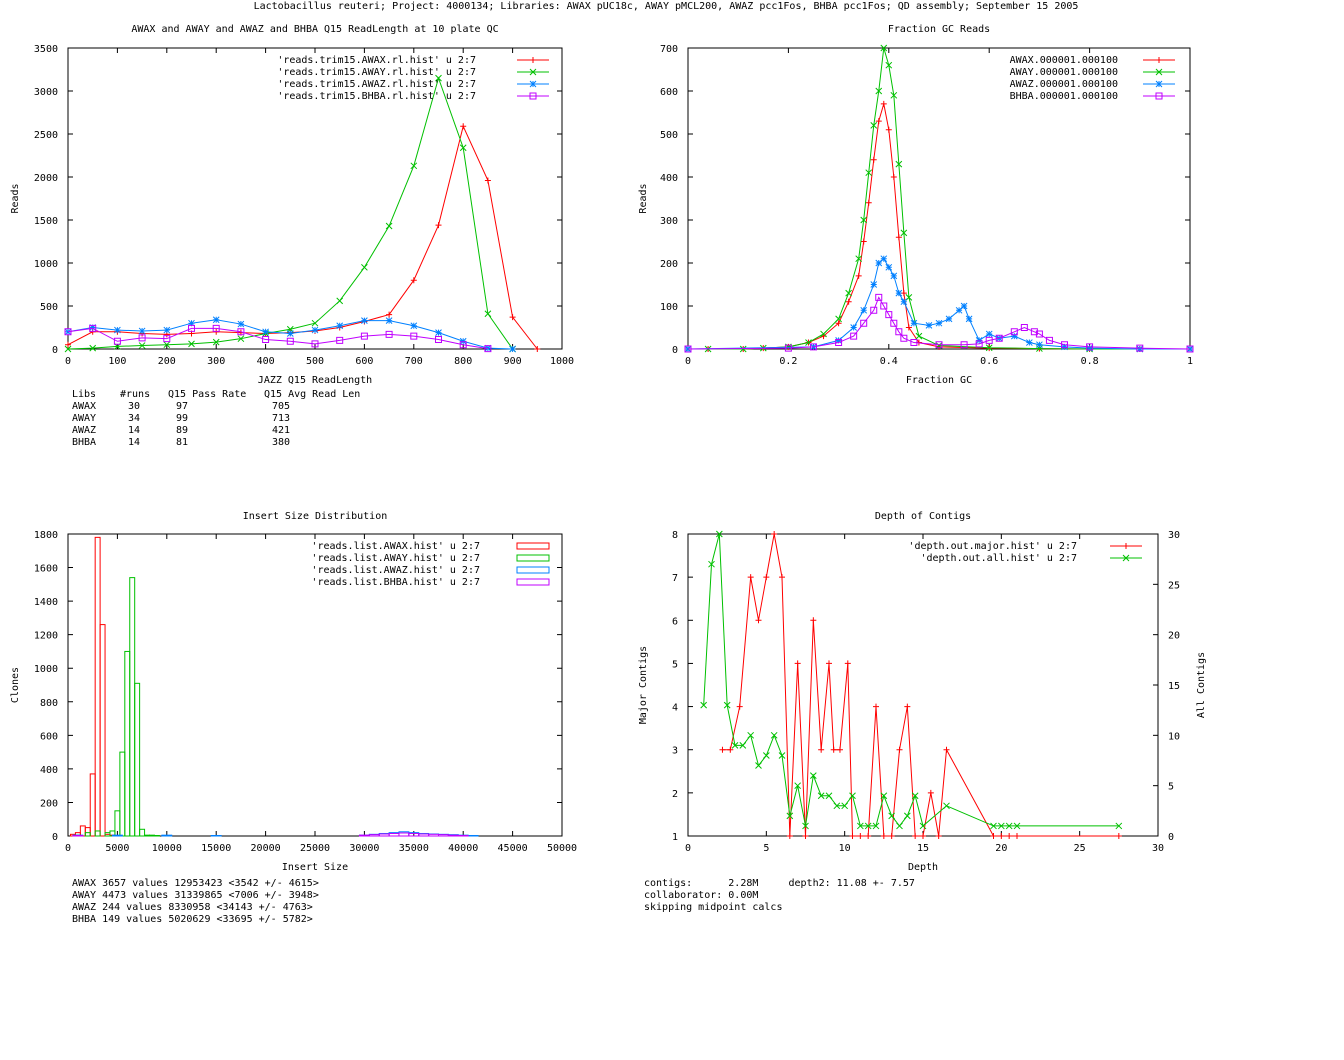  Describe the element at coordinates (117, 848) in the screenshot. I see `insert-xtick-label: 5000` at that location.